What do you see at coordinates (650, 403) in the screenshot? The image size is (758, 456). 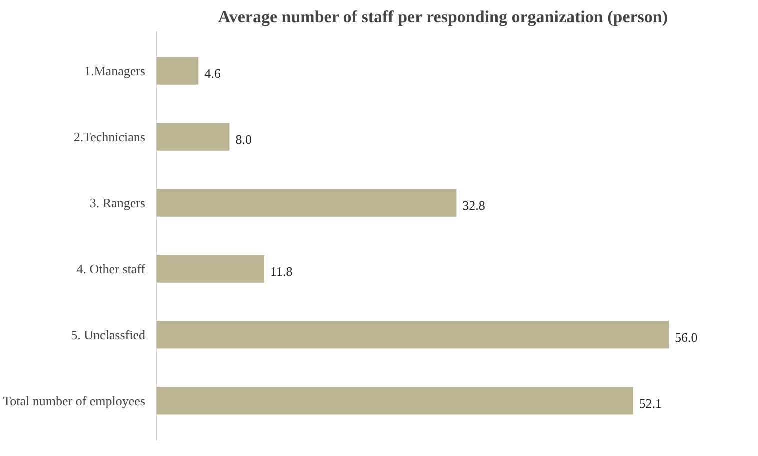 I see `data-label: 52.1` at bounding box center [650, 403].